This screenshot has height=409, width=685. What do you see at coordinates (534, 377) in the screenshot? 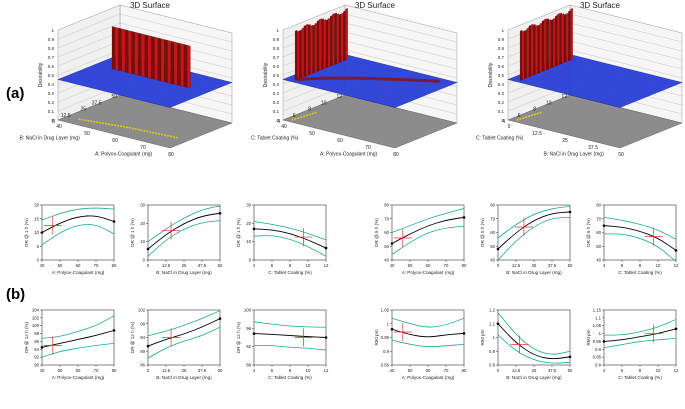
I see `x-axis-label: B: NaCl in Drug Layer (mg)` at bounding box center [534, 377].